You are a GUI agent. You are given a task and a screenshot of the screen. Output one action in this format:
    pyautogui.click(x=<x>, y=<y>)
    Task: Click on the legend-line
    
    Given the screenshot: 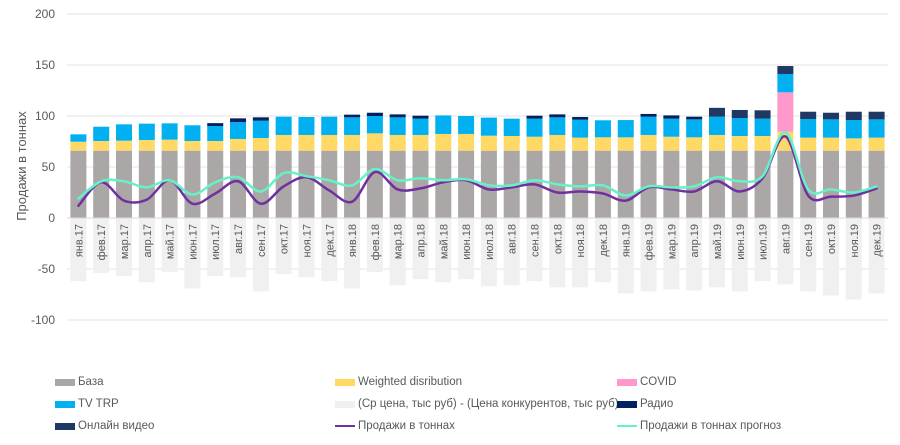 What is the action you would take?
    pyautogui.click(x=345, y=426)
    